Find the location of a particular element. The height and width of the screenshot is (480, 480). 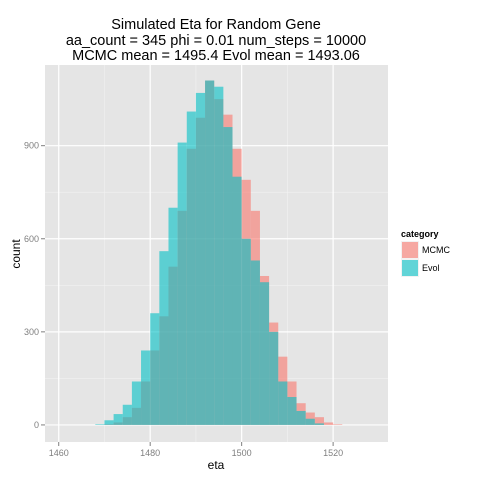

legend-label-evol: Evol is located at coordinates (431, 268).